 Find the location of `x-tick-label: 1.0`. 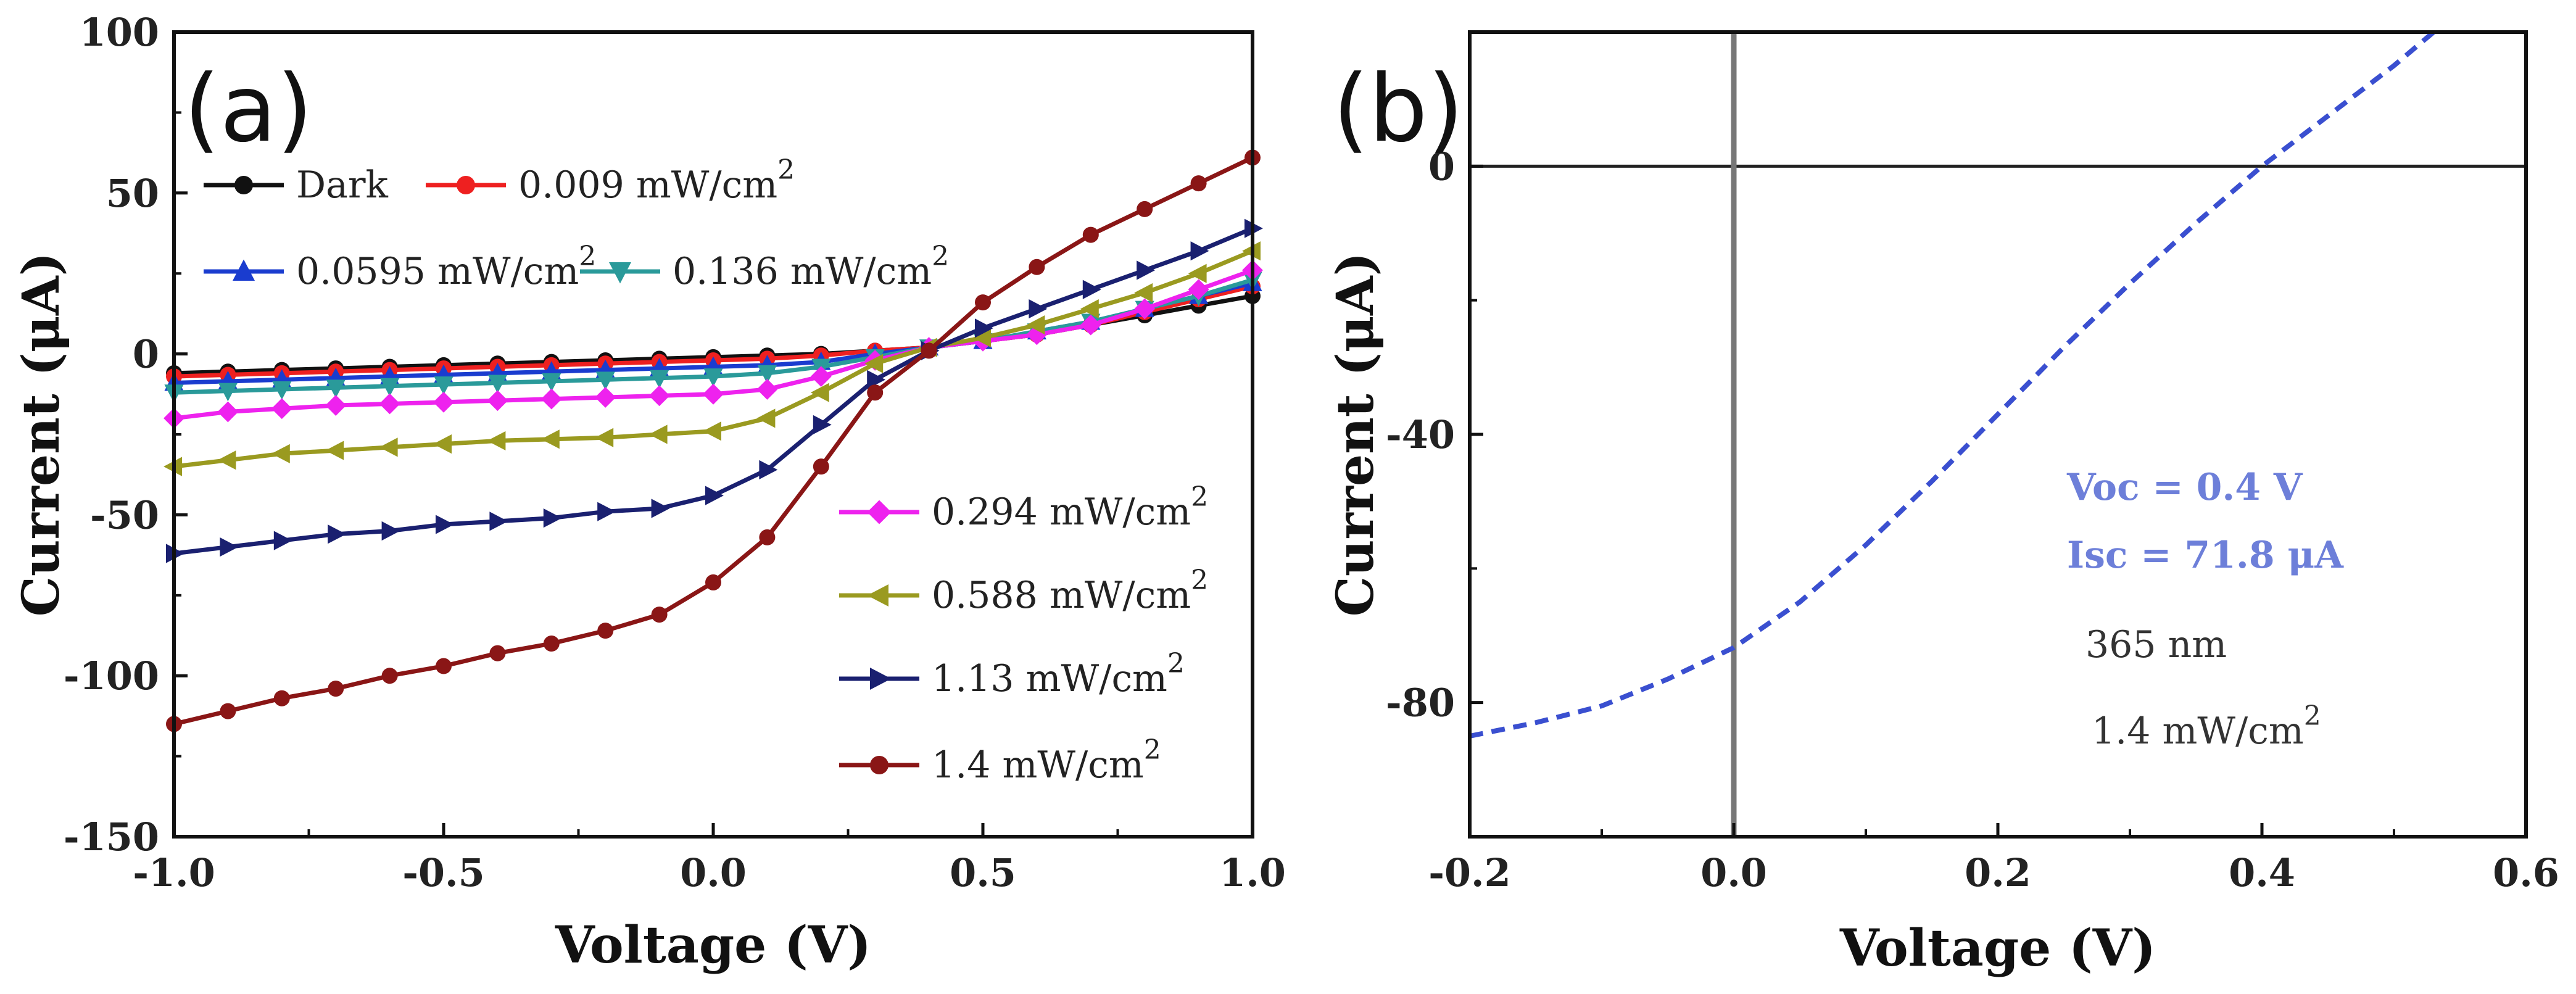

x-tick-label: 1.0 is located at coordinates (1252, 872).